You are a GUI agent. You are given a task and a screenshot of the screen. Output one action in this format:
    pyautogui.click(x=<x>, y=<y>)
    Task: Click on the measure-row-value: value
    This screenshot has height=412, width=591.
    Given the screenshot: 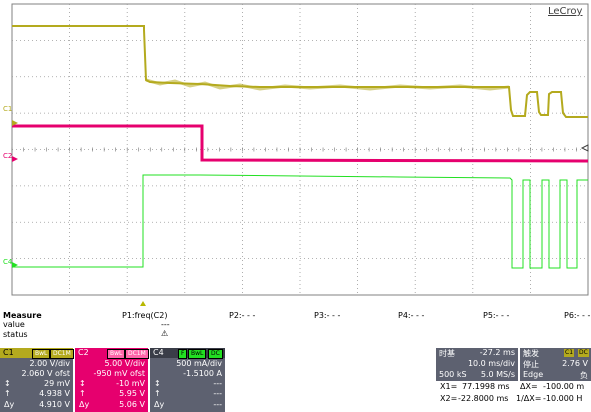 What is the action you would take?
    pyautogui.click(x=14, y=324)
    